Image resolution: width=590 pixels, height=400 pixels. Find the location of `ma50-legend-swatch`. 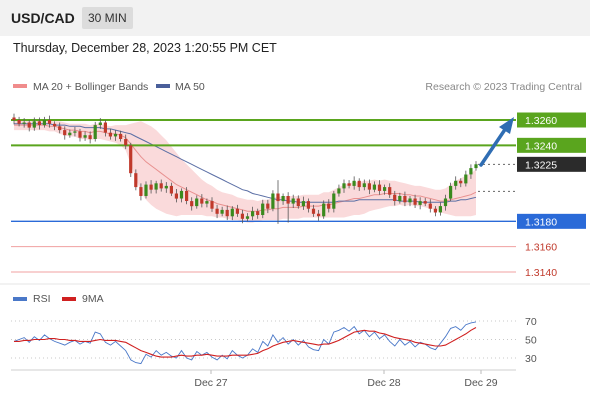

ma50-legend-swatch is located at coordinates (163, 86).